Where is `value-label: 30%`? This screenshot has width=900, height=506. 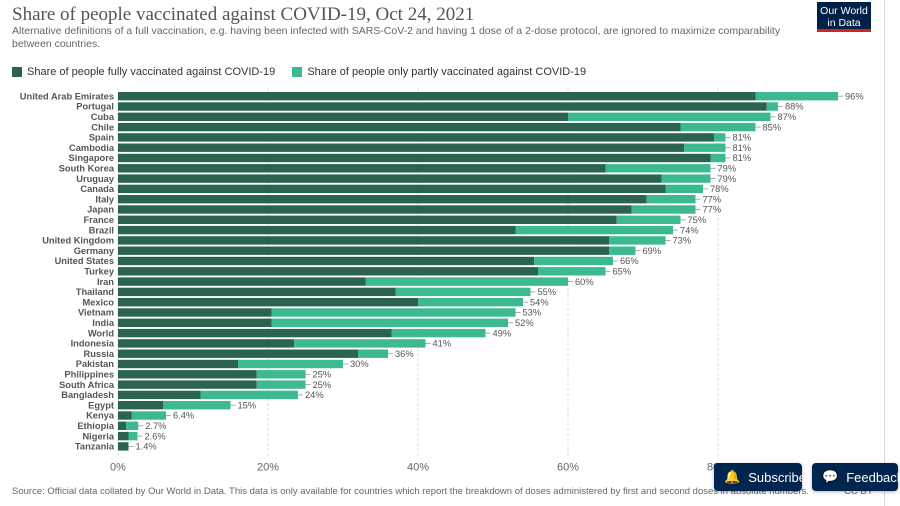 value-label: 30% is located at coordinates (359, 364).